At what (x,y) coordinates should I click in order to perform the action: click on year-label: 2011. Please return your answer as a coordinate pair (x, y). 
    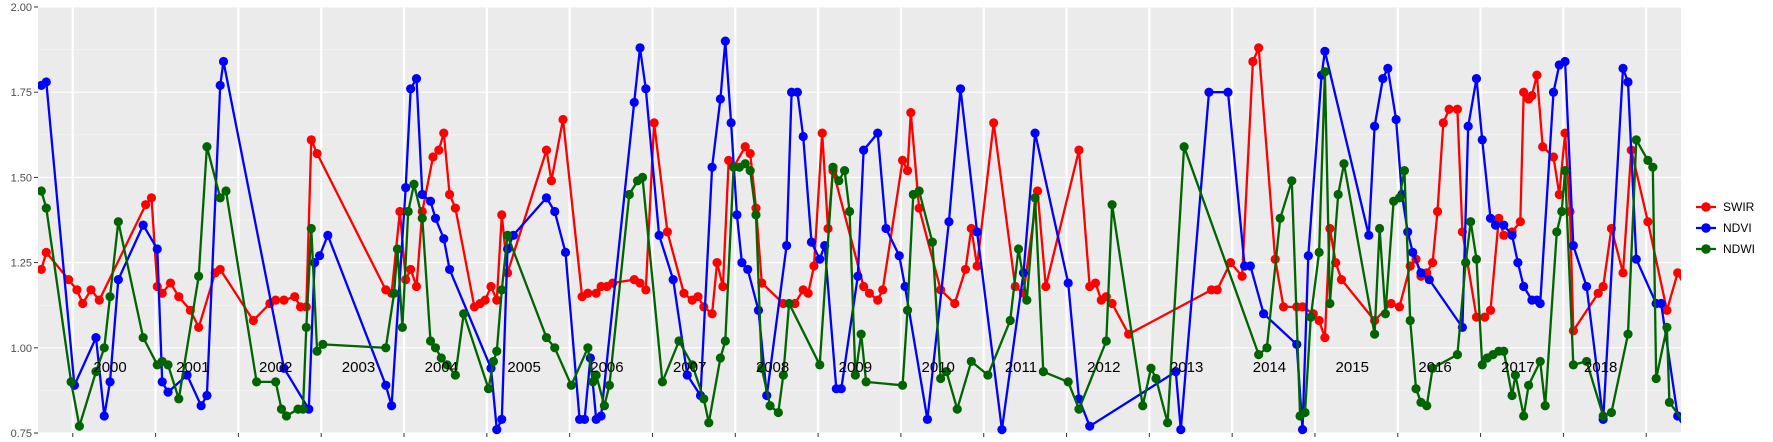
    Looking at the image, I should click on (1021, 367).